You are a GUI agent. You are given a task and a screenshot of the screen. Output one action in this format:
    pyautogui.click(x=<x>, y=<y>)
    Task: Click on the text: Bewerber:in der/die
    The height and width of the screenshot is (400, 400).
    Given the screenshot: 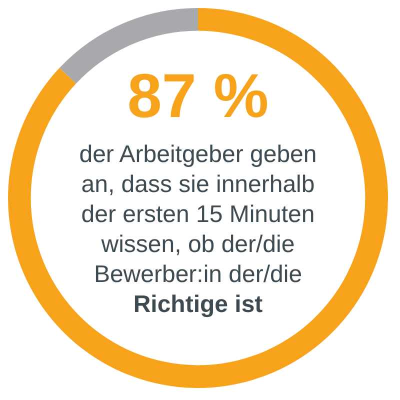 What is the action you would take?
    pyautogui.click(x=198, y=275)
    